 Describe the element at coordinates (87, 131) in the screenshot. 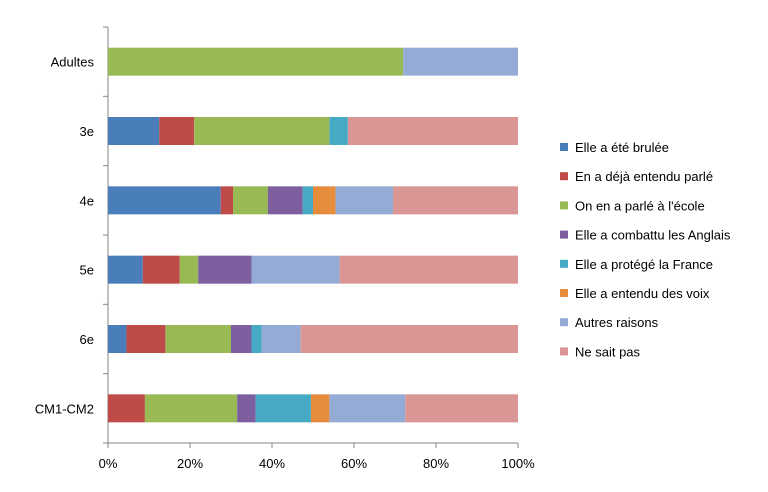

I see `category-label: 3e` at that location.